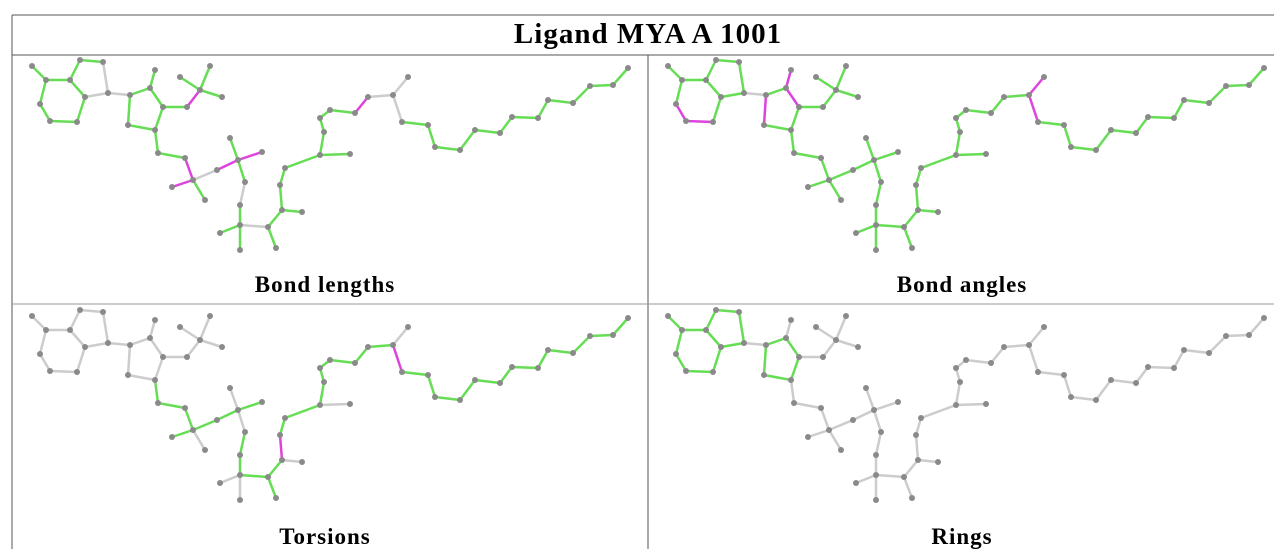 The height and width of the screenshot is (549, 1274). What do you see at coordinates (962, 284) in the screenshot?
I see `caption: Bond angles` at bounding box center [962, 284].